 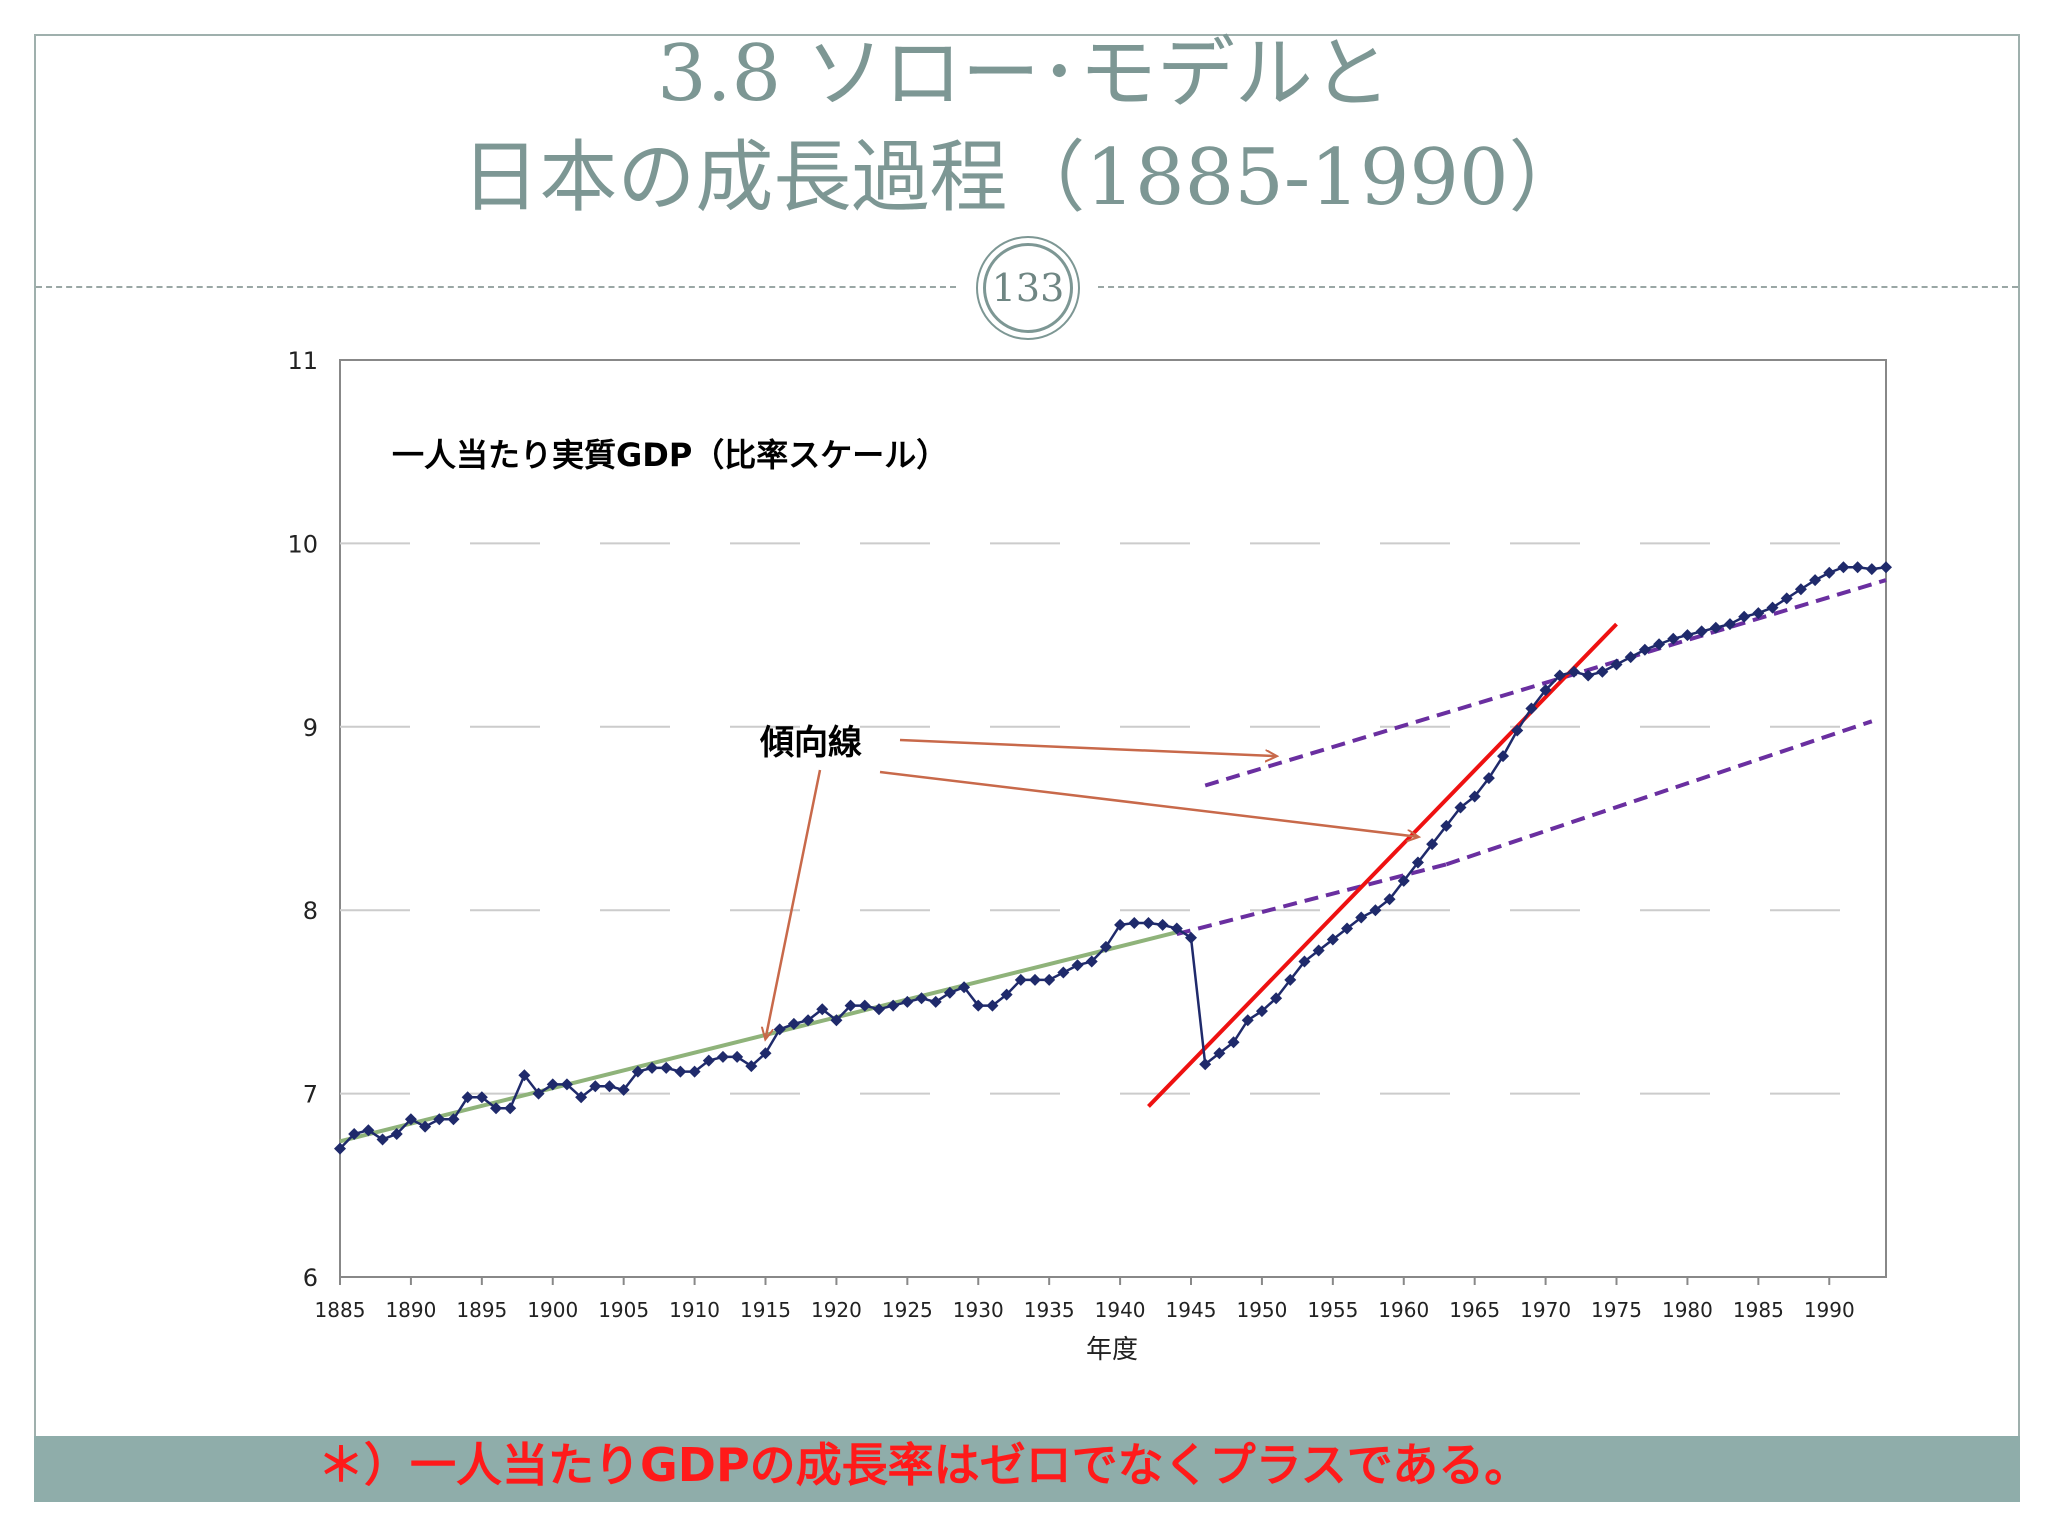 What do you see at coordinates (1162, 924) in the screenshot?
I see `data-point-1943` at bounding box center [1162, 924].